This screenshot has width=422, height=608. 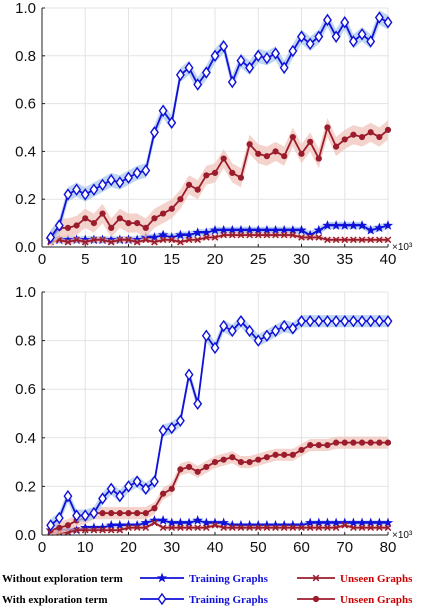 I want to click on legend-diamond-marker, so click(x=162, y=599).